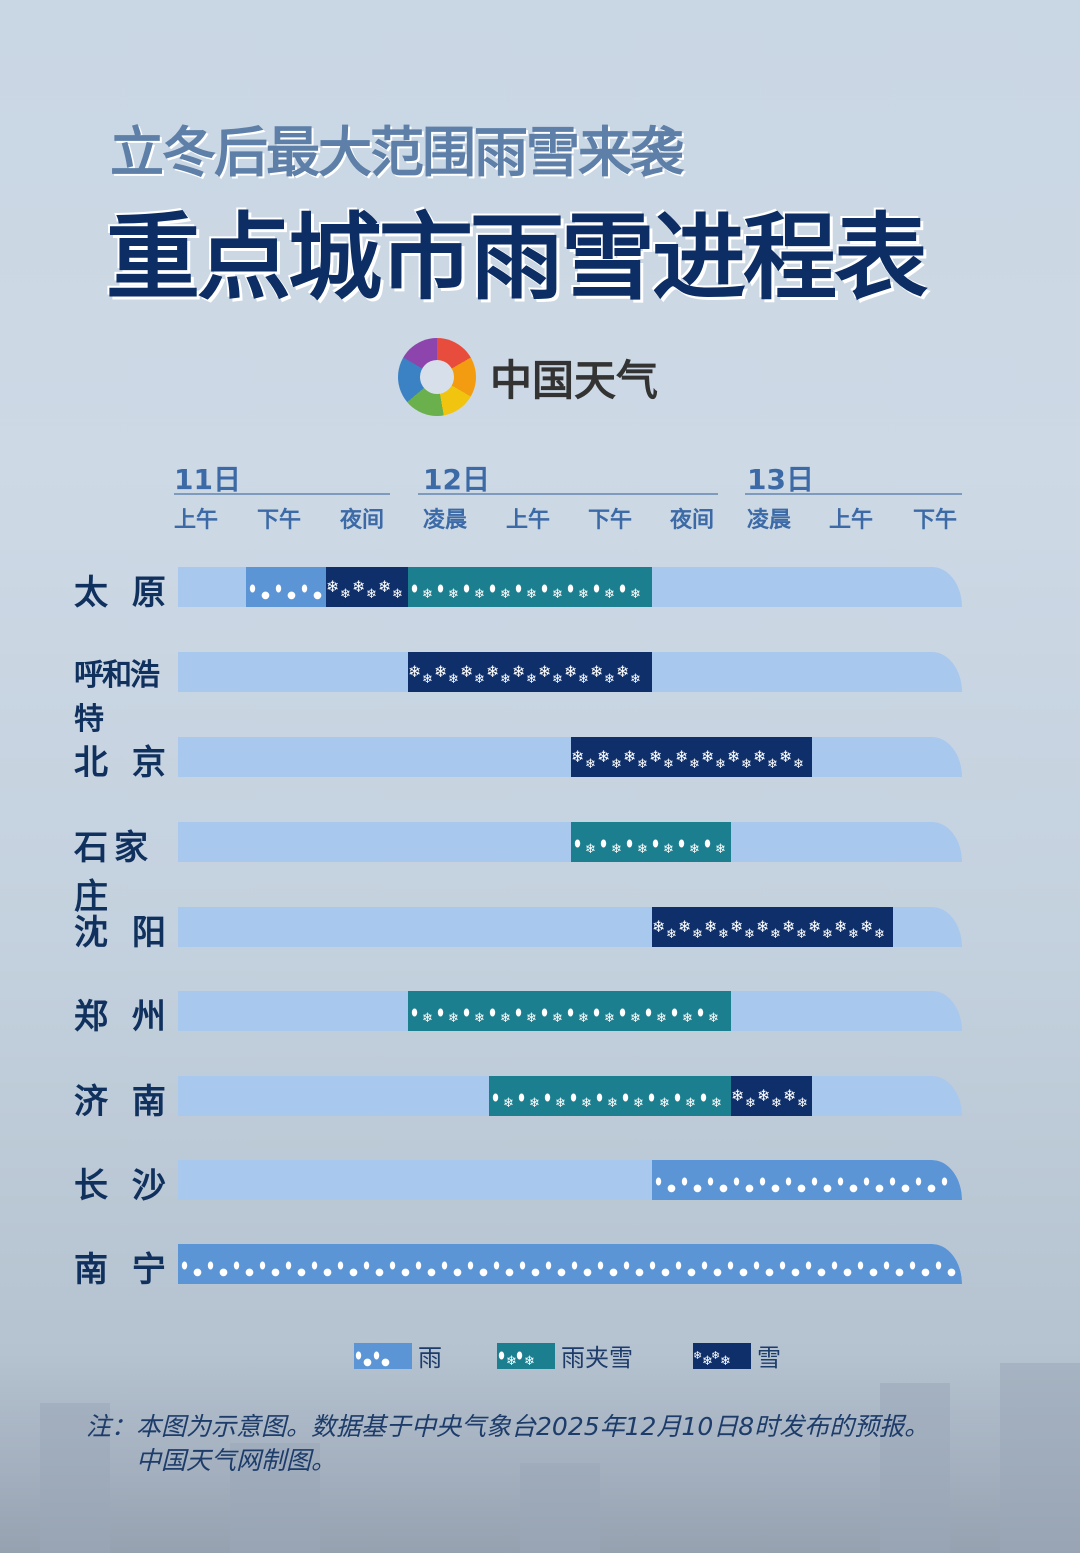 The width and height of the screenshot is (1080, 1553). What do you see at coordinates (807, 1180) in the screenshot?
I see `rain-segment: ⬮ ● ⬮ ● ⬮ ● ⬮ ● ⬮ ● ⬮ ● ⬮ ● ⬮ ● ⬮ ● ⬮ ● ⬮ ● ⬮` at bounding box center [807, 1180].